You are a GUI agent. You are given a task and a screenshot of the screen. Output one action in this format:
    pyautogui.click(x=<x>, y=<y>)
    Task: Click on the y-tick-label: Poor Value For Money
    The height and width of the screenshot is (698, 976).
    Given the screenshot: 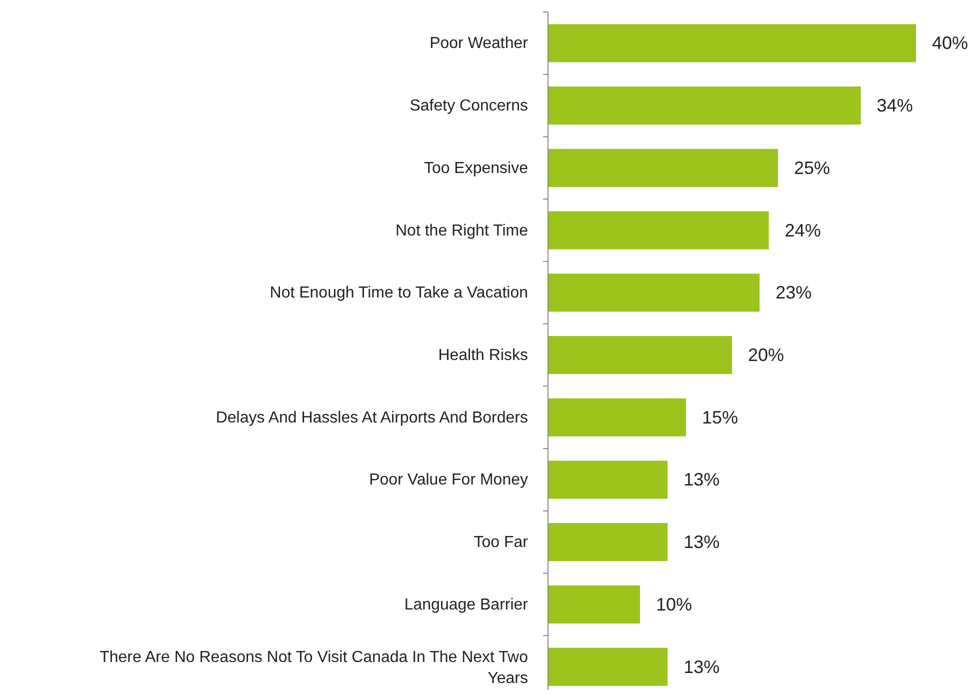 What is the action you would take?
    pyautogui.click(x=448, y=479)
    